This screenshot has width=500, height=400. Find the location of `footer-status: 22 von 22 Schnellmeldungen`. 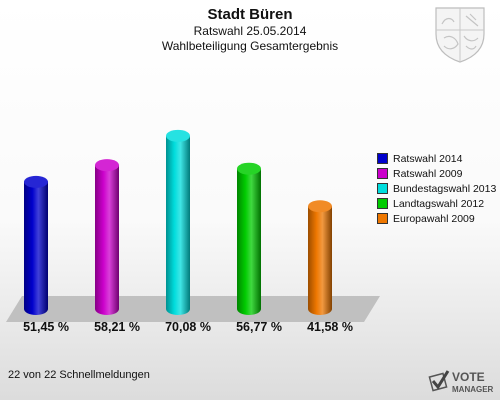

footer-status: 22 von 22 Schnellmeldungen is located at coordinates (79, 375).